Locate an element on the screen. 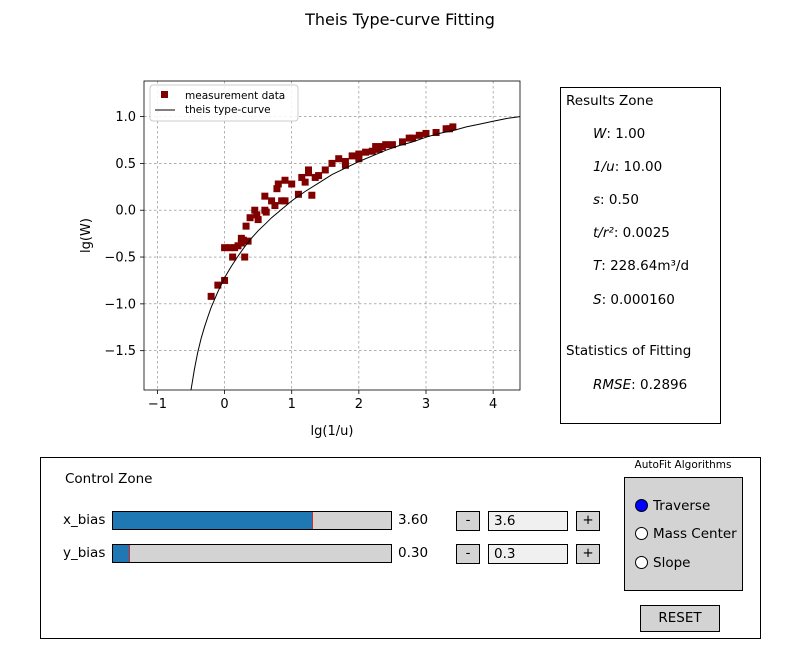 The height and width of the screenshot is (672, 800). result-label: RMSE is located at coordinates (612, 385).